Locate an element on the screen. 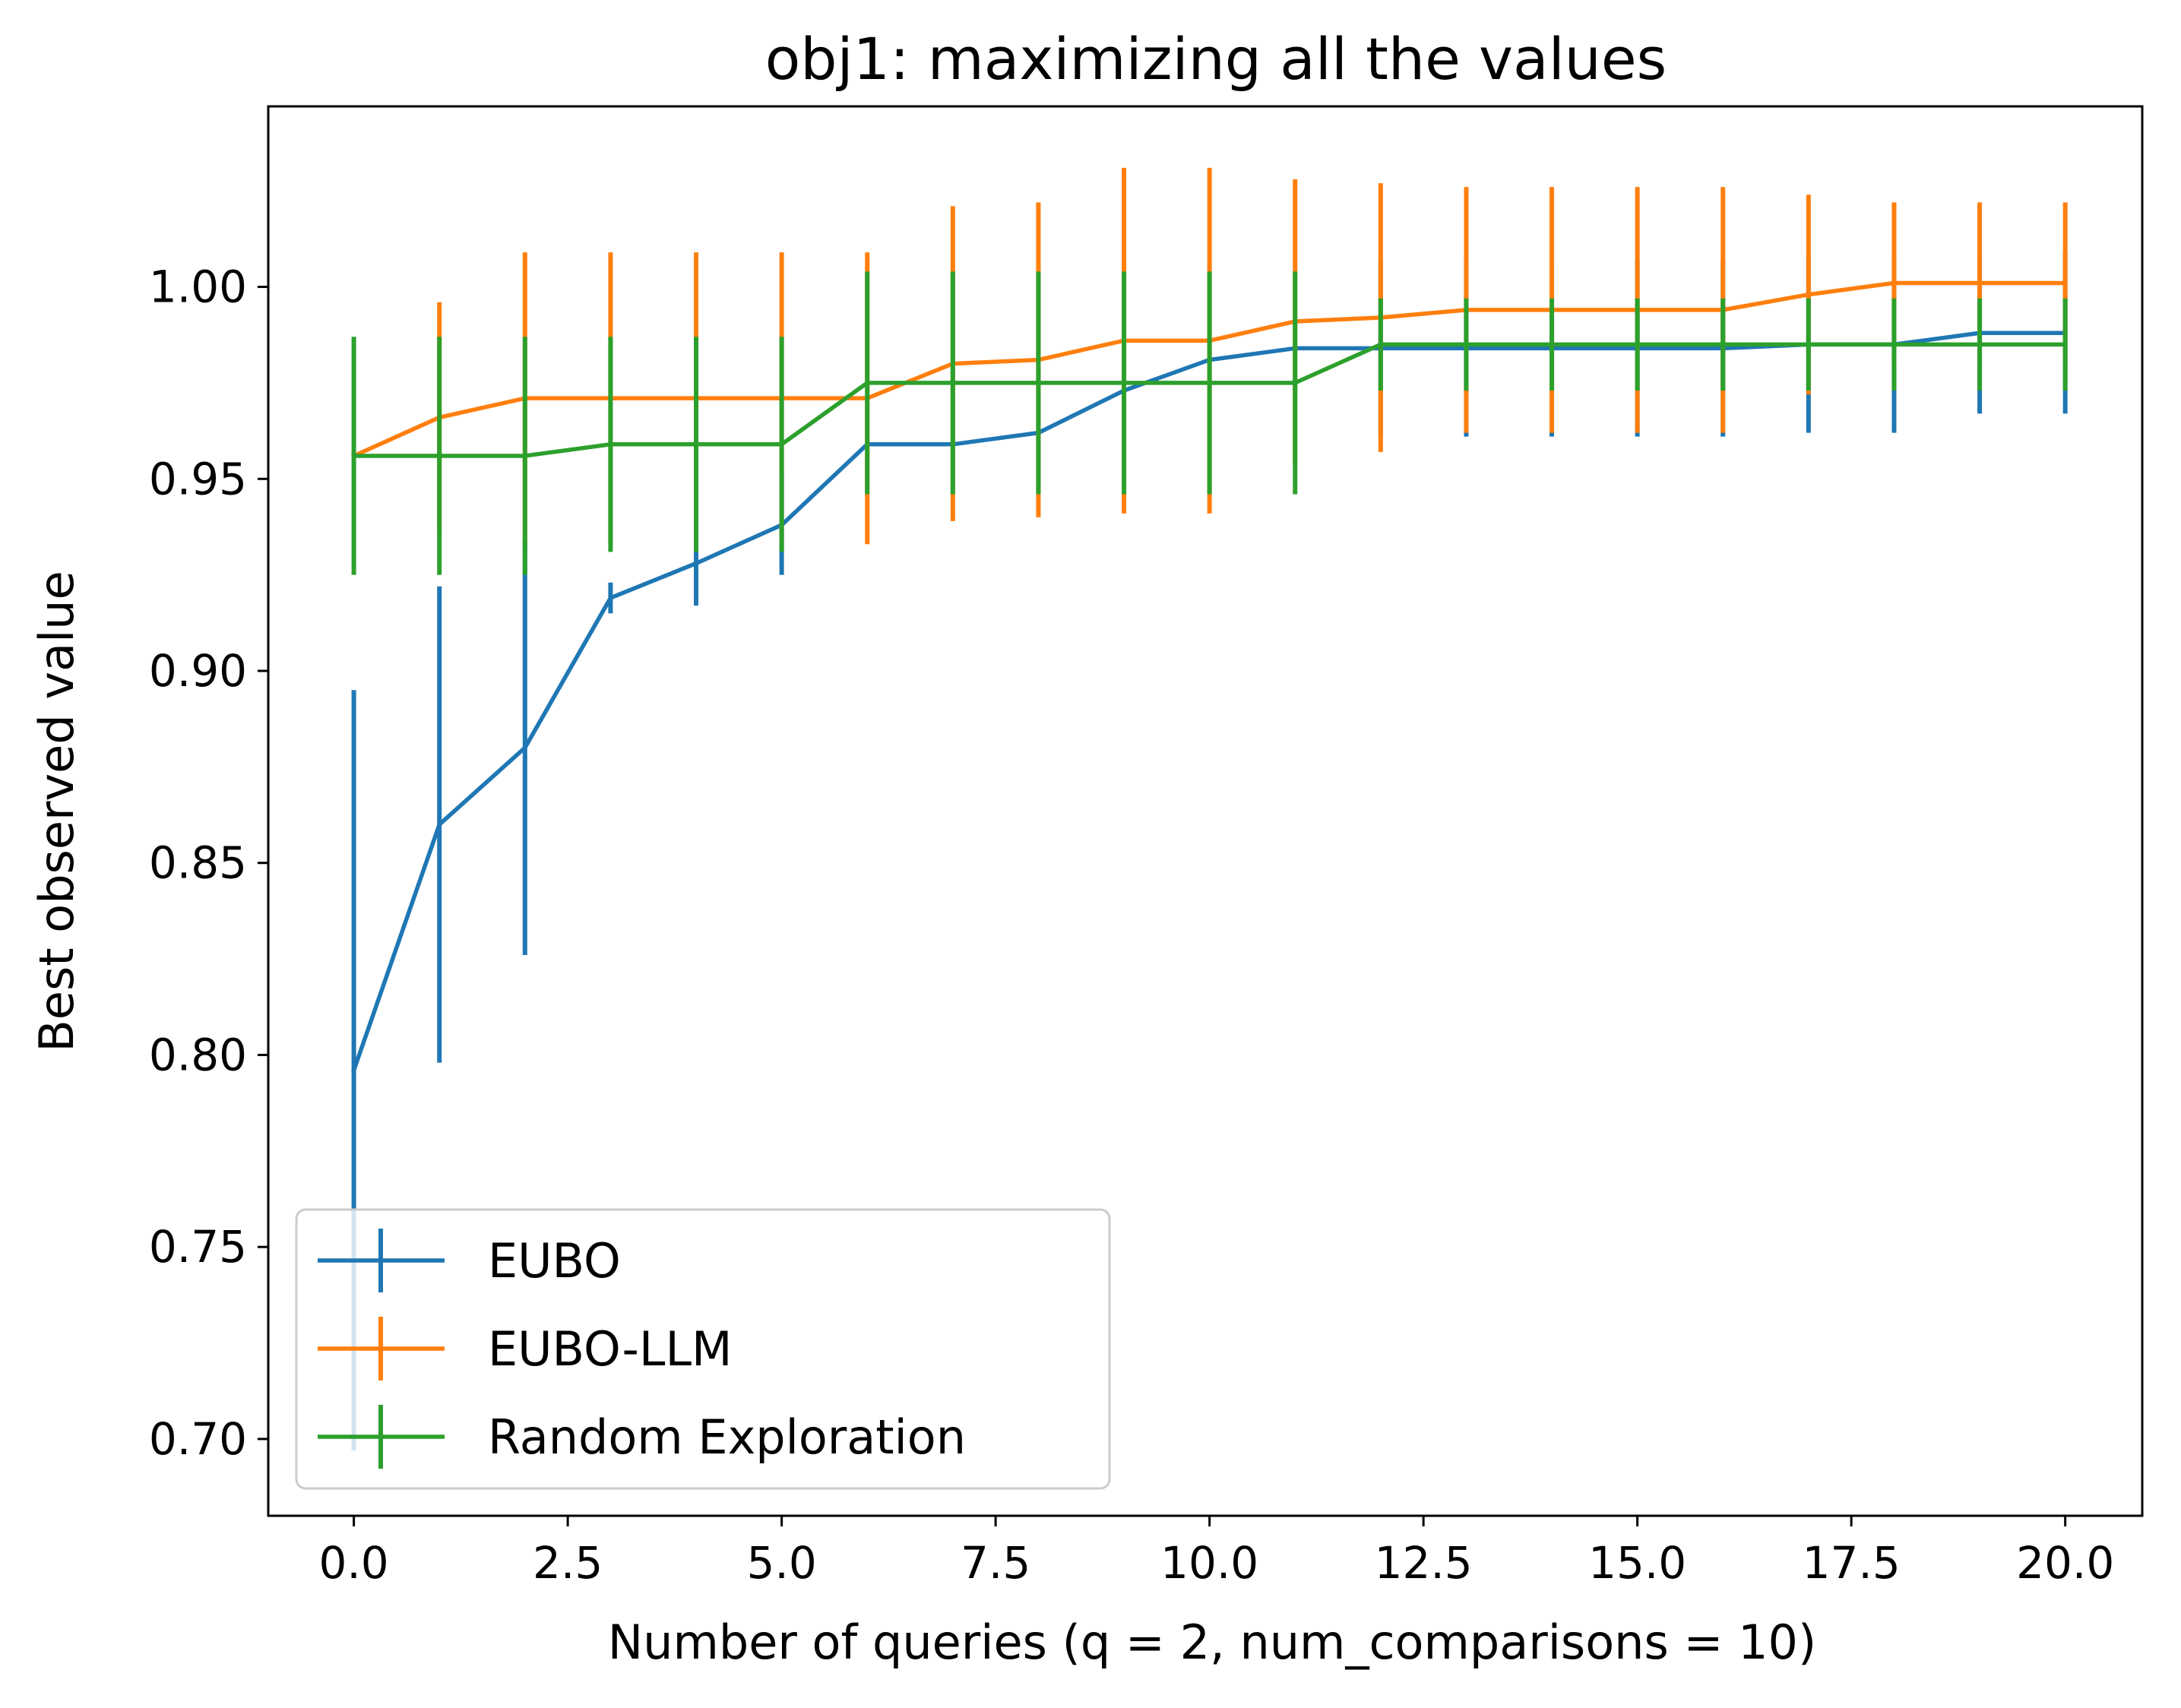 Image resolution: width=2181 pixels, height=1708 pixels. x-tick-label: 12.5 is located at coordinates (1424, 1563).